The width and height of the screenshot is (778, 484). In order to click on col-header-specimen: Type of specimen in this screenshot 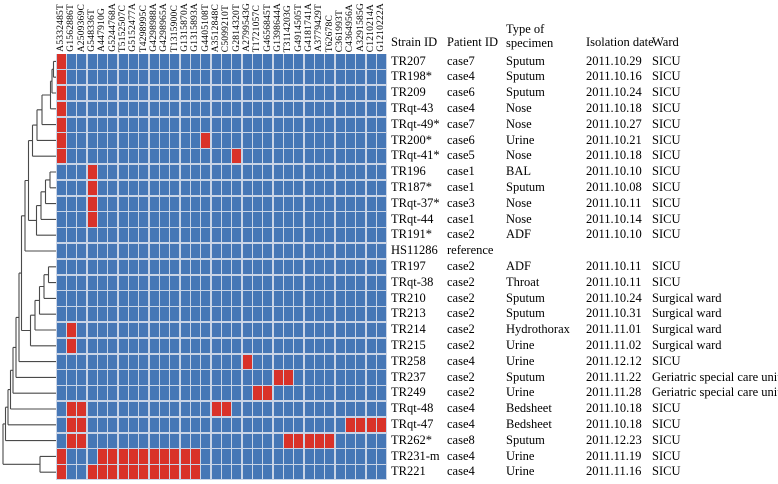, I will do `click(529, 36)`.